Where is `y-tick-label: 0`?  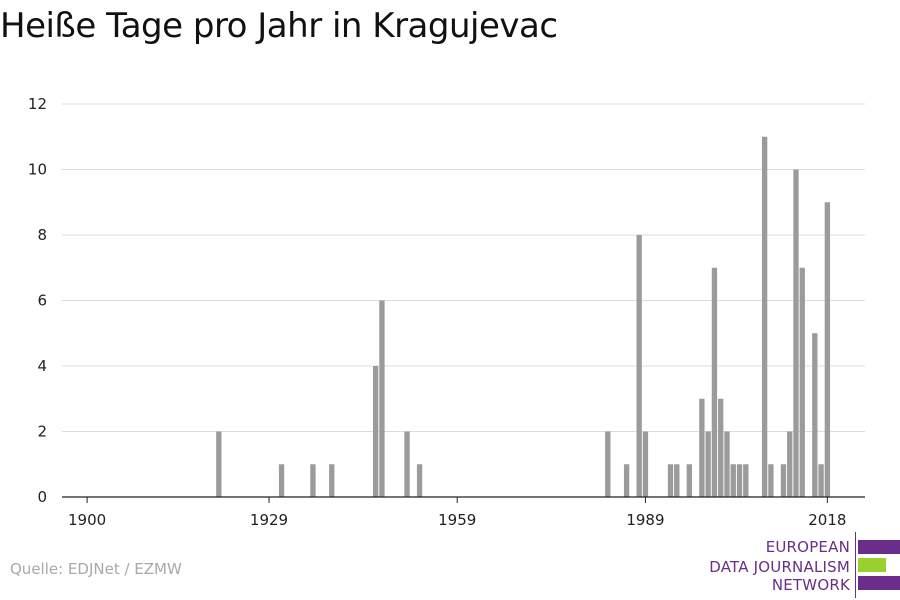
y-tick-label: 0 is located at coordinates (42, 497).